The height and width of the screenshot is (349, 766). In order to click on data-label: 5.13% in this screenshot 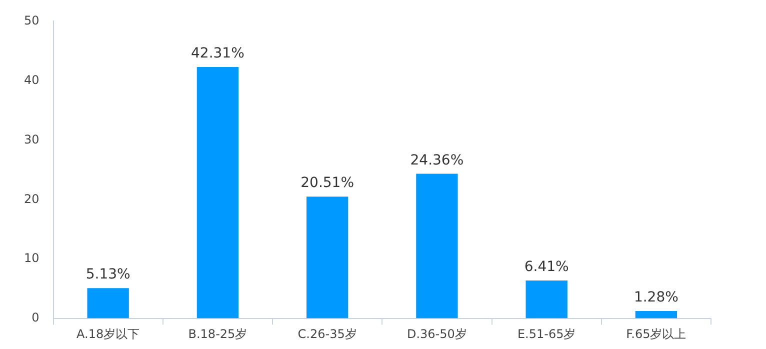, I will do `click(108, 274)`.